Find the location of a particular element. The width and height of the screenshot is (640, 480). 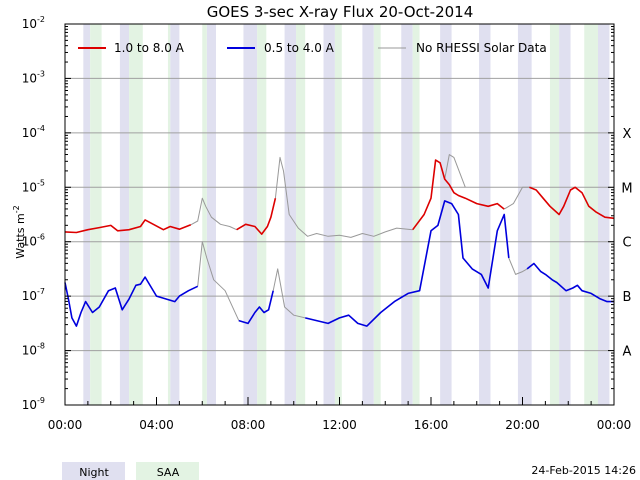

timestamp: 24-Feb-2015 14:26 is located at coordinates (583, 470).